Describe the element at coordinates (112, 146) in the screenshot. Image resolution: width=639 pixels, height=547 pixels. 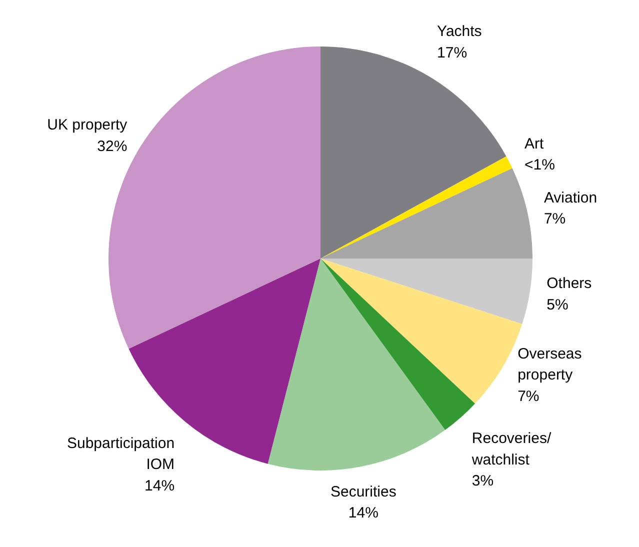
I see `data-label: 32%` at that location.